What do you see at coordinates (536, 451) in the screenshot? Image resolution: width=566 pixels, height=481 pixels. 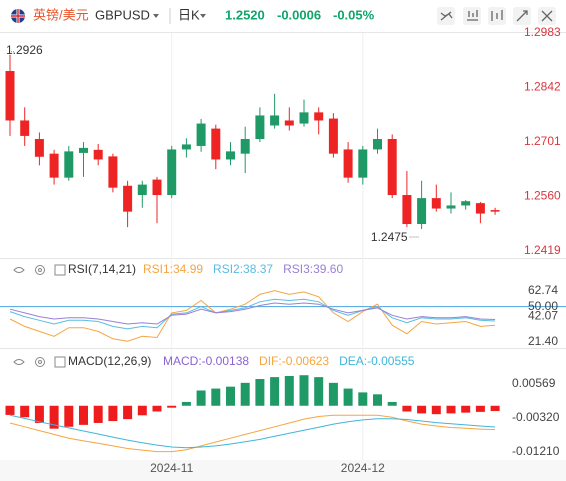 I see `y-tick-label: -0.01210` at bounding box center [536, 451].